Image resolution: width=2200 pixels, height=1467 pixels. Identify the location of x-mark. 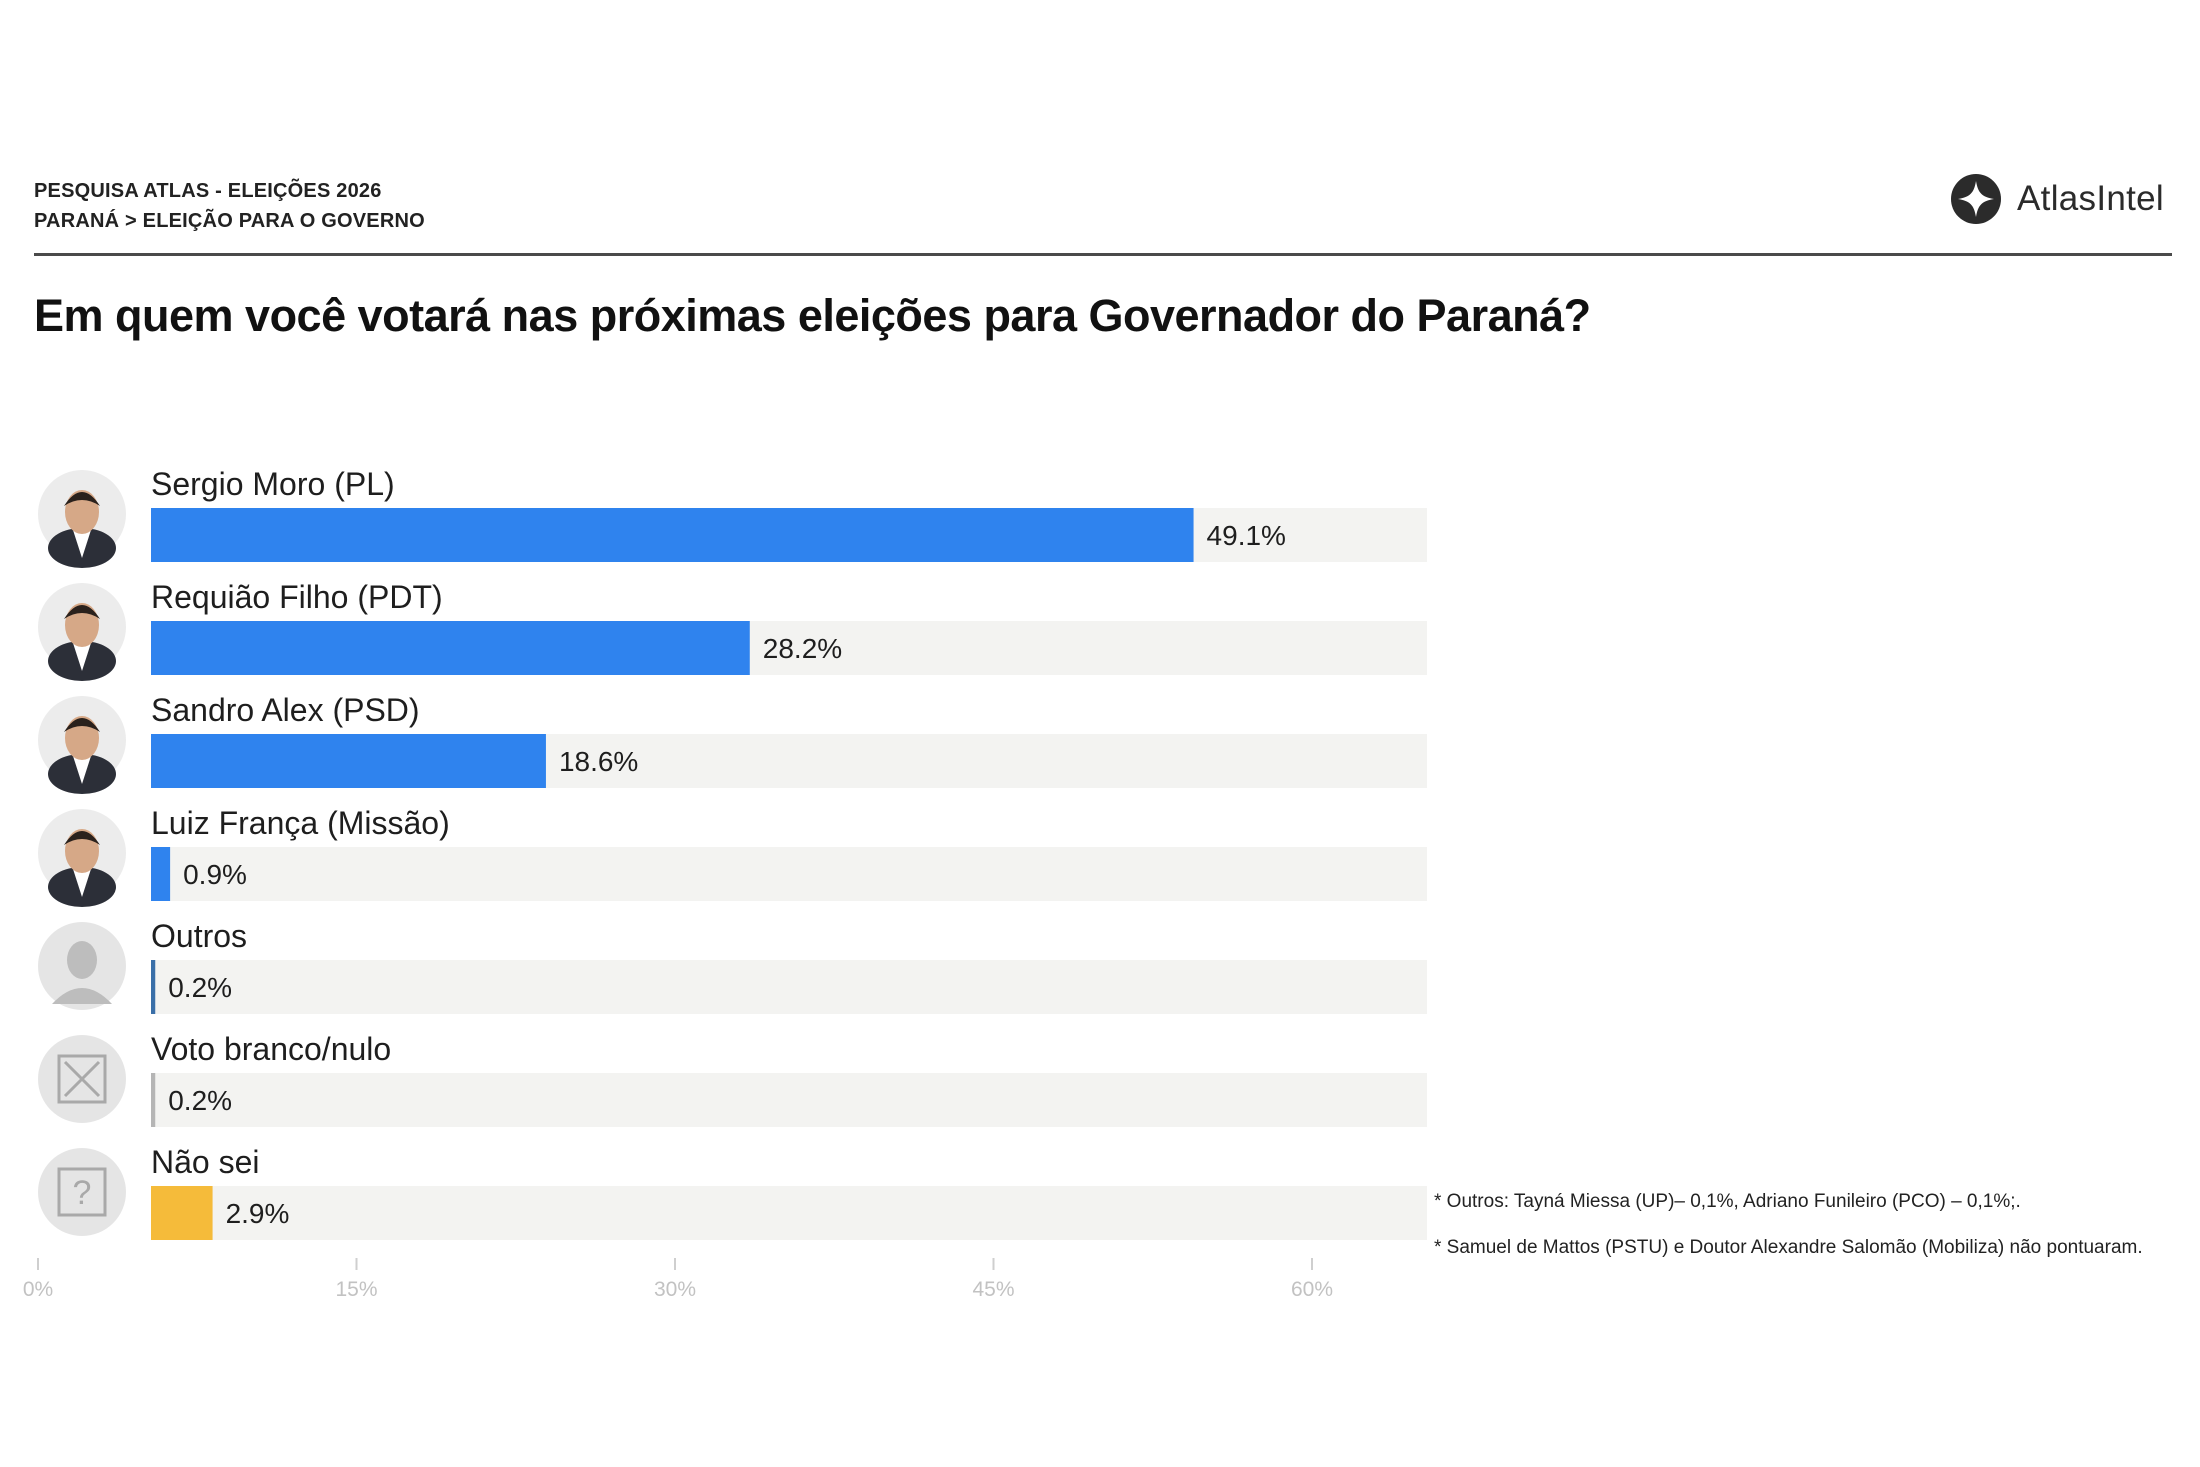
(82, 1079).